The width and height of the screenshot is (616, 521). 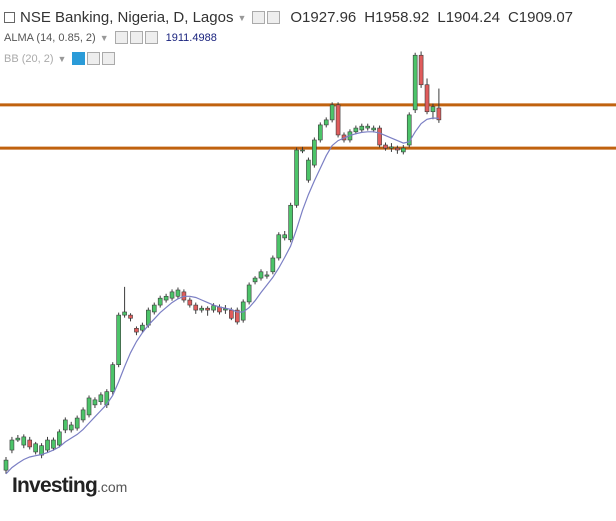 What do you see at coordinates (191, 37) in the screenshot?
I see `indicator-value: 1911.4988` at bounding box center [191, 37].